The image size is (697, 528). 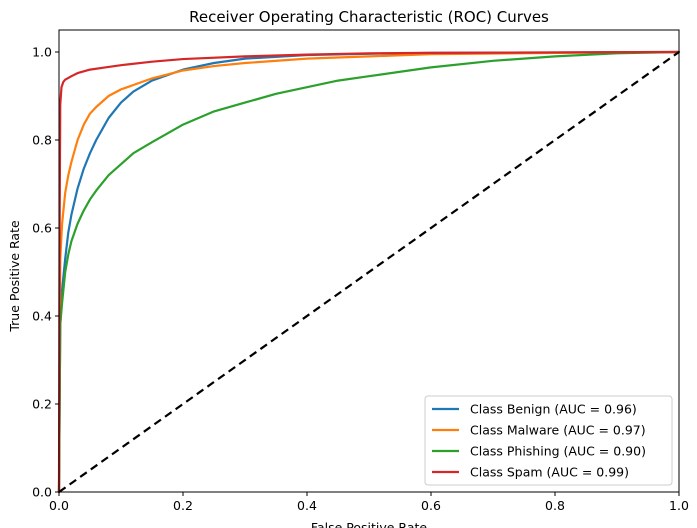 What do you see at coordinates (558, 451) in the screenshot?
I see `legend-label-2: Class Phishing (AUC = 0.90)` at bounding box center [558, 451].